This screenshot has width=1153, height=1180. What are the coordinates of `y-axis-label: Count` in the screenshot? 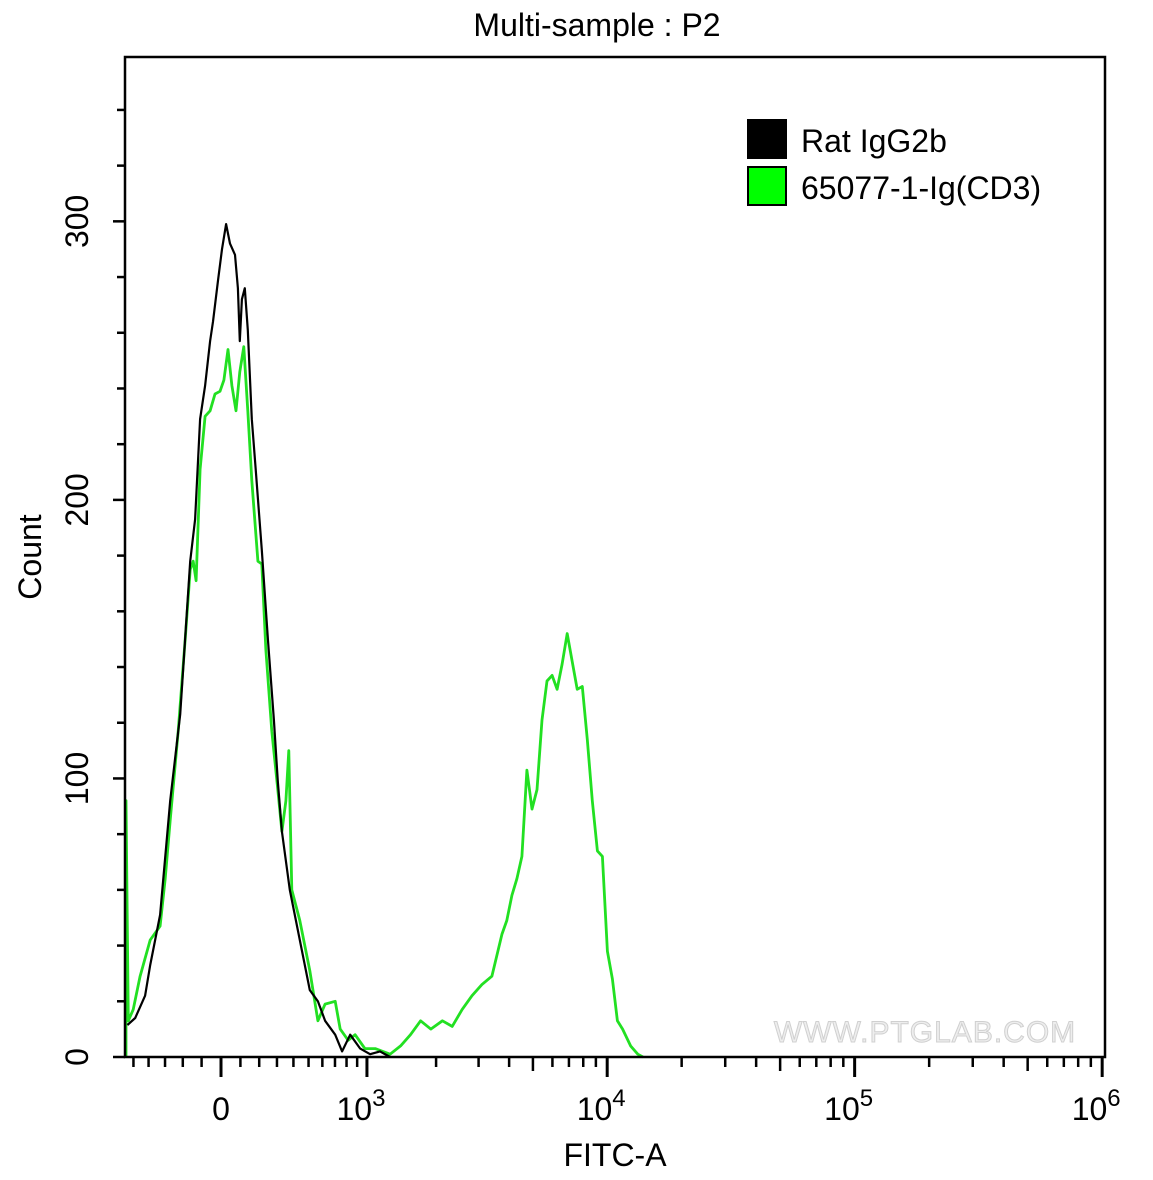 It's located at (30, 557).